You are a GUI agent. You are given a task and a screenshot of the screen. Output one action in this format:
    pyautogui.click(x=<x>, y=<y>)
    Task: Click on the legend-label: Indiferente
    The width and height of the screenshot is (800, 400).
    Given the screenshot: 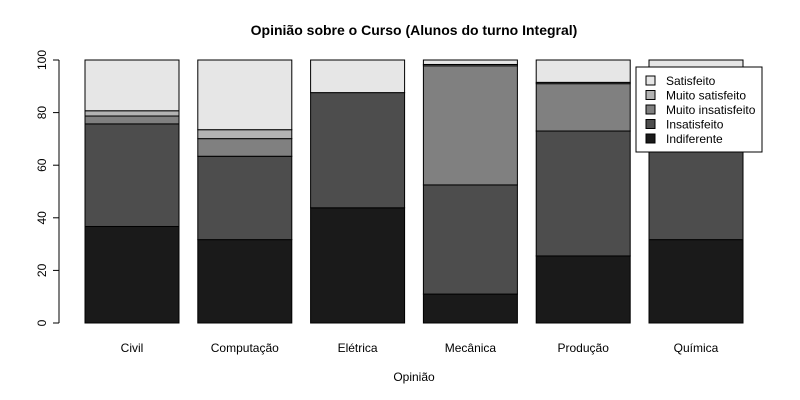 What is the action you would take?
    pyautogui.click(x=694, y=139)
    